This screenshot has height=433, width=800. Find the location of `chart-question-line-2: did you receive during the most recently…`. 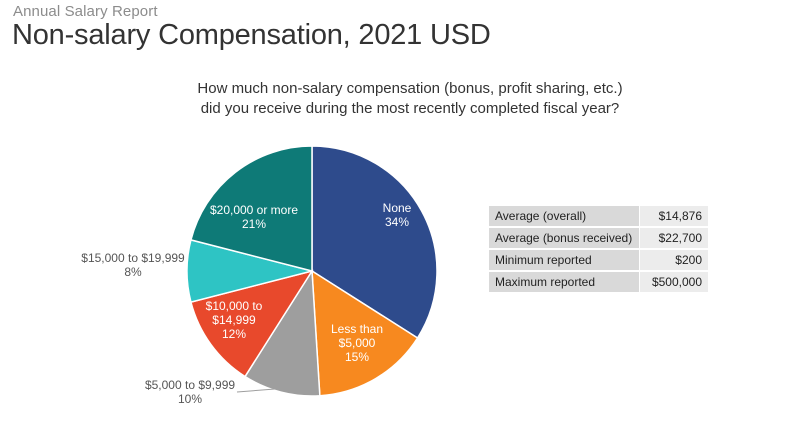

chart-question-line-2: did you receive during the most recently… is located at coordinates (410, 108).